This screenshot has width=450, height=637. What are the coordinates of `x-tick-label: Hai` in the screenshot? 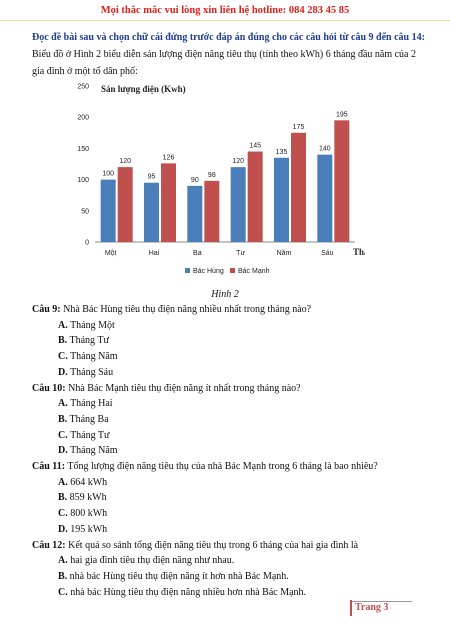 It's located at (154, 253).